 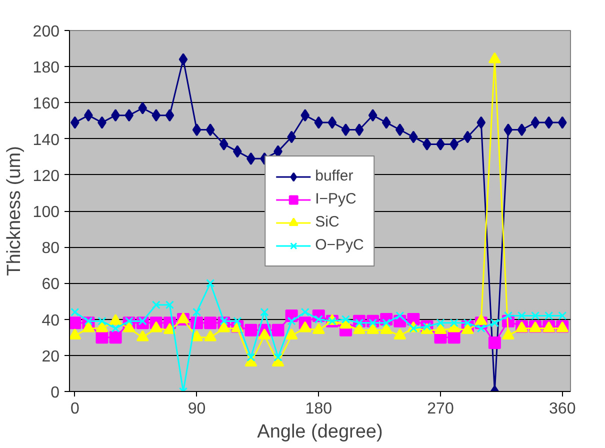 I want to click on y-tick-label: 60, so click(x=51, y=285).